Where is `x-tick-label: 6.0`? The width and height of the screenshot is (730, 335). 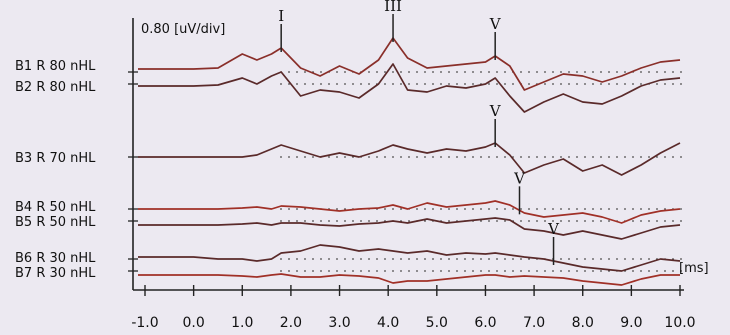
x-tick-label: 6.0 is located at coordinates (485, 323).